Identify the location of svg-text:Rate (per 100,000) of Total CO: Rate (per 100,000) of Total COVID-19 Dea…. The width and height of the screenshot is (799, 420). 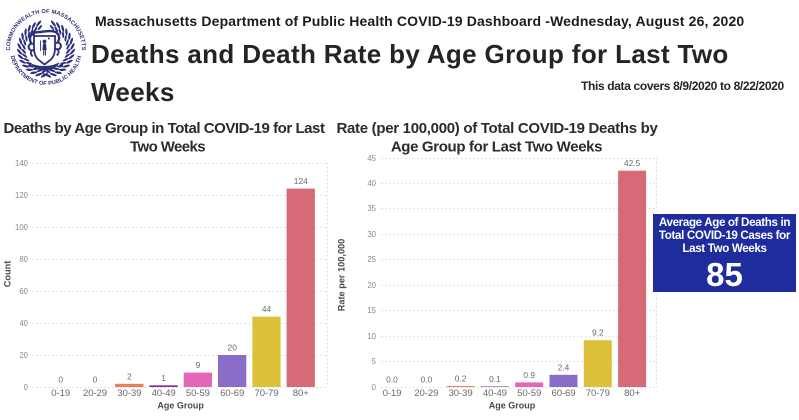
(497, 128).